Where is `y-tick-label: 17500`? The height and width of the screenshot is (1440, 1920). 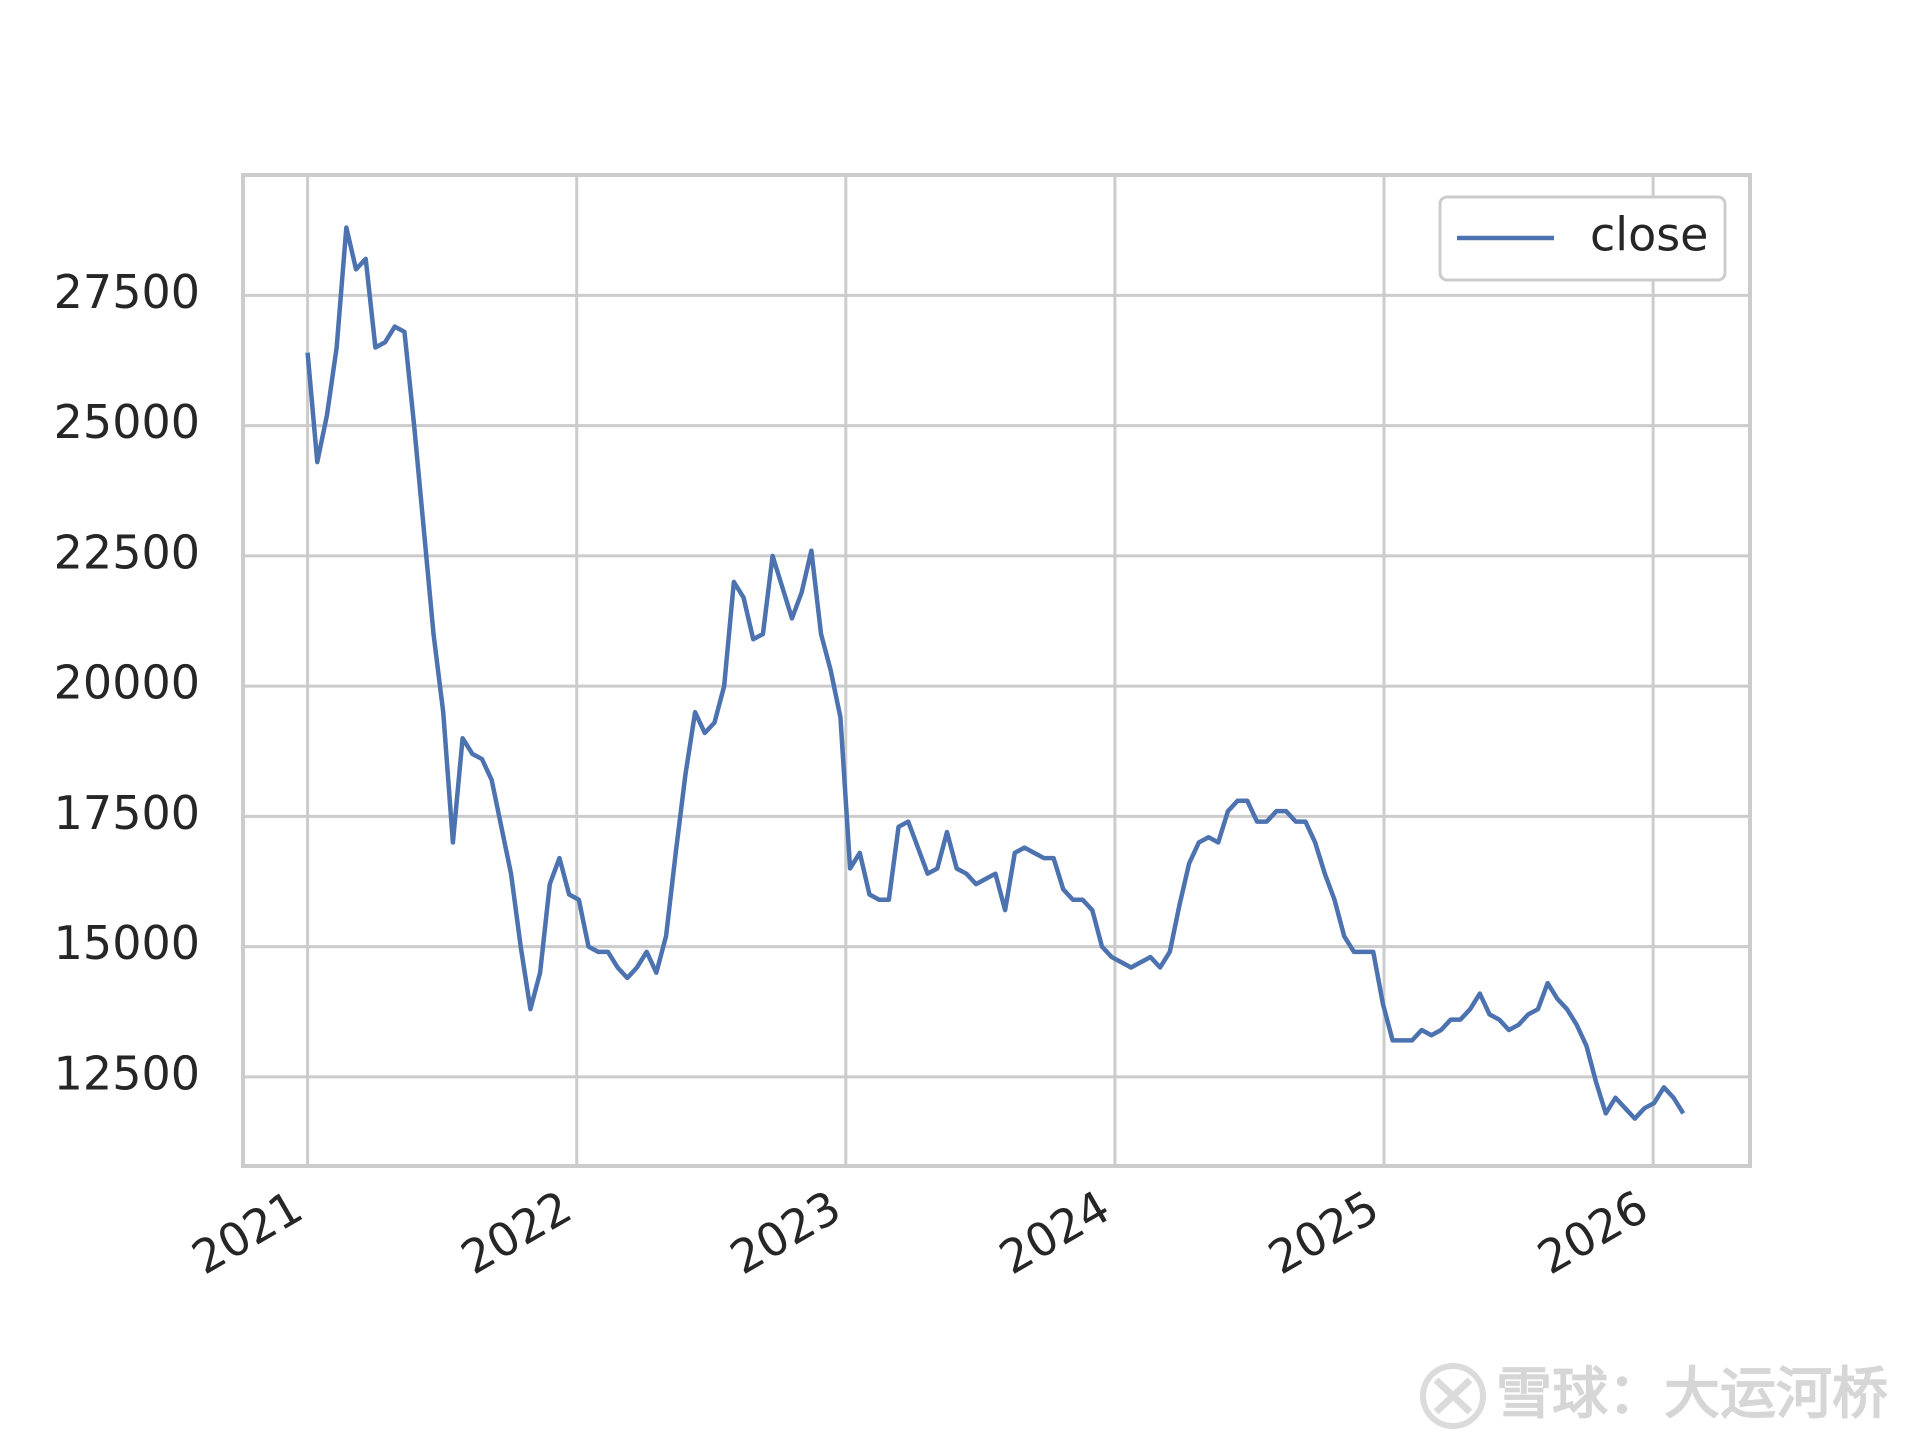
y-tick-label: 17500 is located at coordinates (127, 813).